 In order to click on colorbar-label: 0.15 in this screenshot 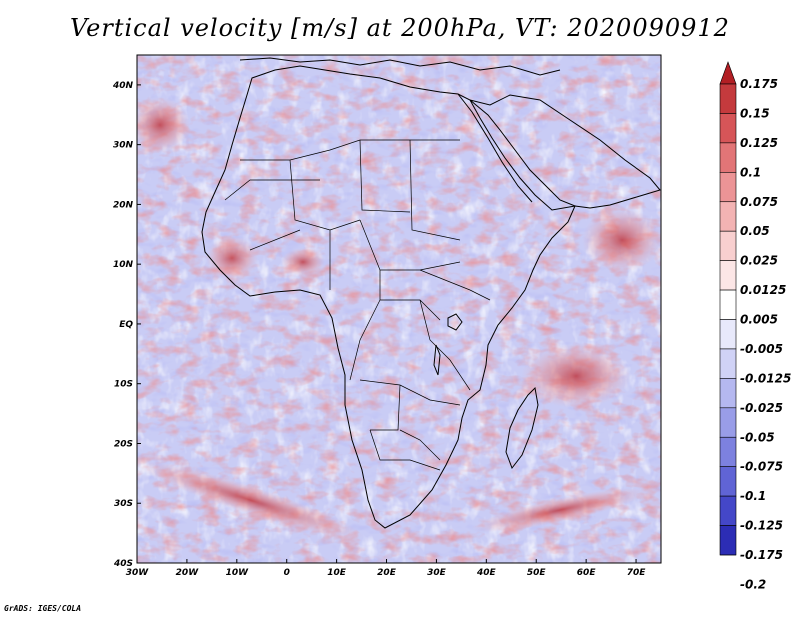, I will do `click(755, 113)`.